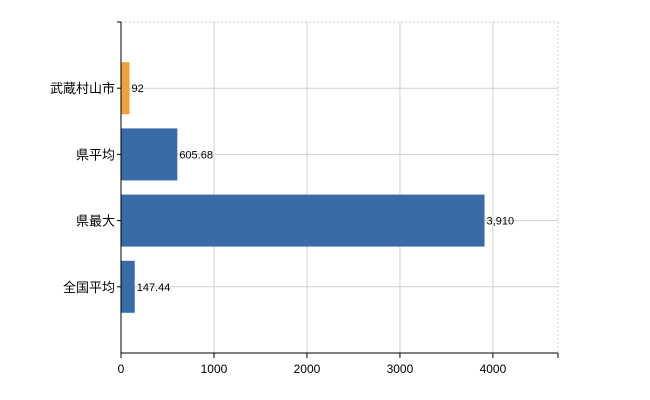 This screenshot has height=400, width=650. I want to click on category-label-2: 県最大, so click(95, 222).